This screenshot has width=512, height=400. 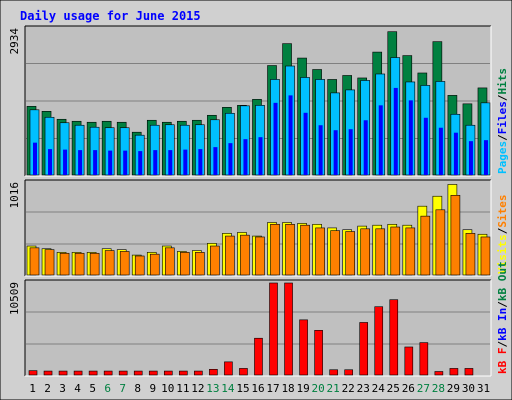 What do you see at coordinates (197, 388) in the screenshot?
I see `x-tick-label: 12` at bounding box center [197, 388].